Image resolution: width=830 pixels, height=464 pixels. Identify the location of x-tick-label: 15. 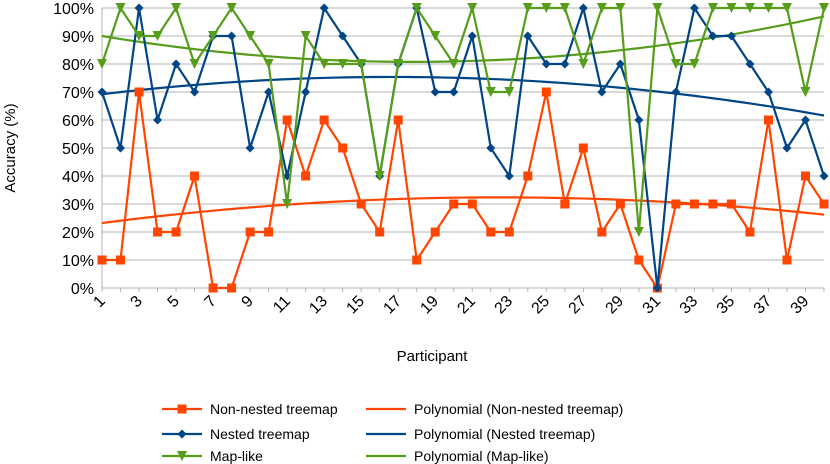
(355, 305).